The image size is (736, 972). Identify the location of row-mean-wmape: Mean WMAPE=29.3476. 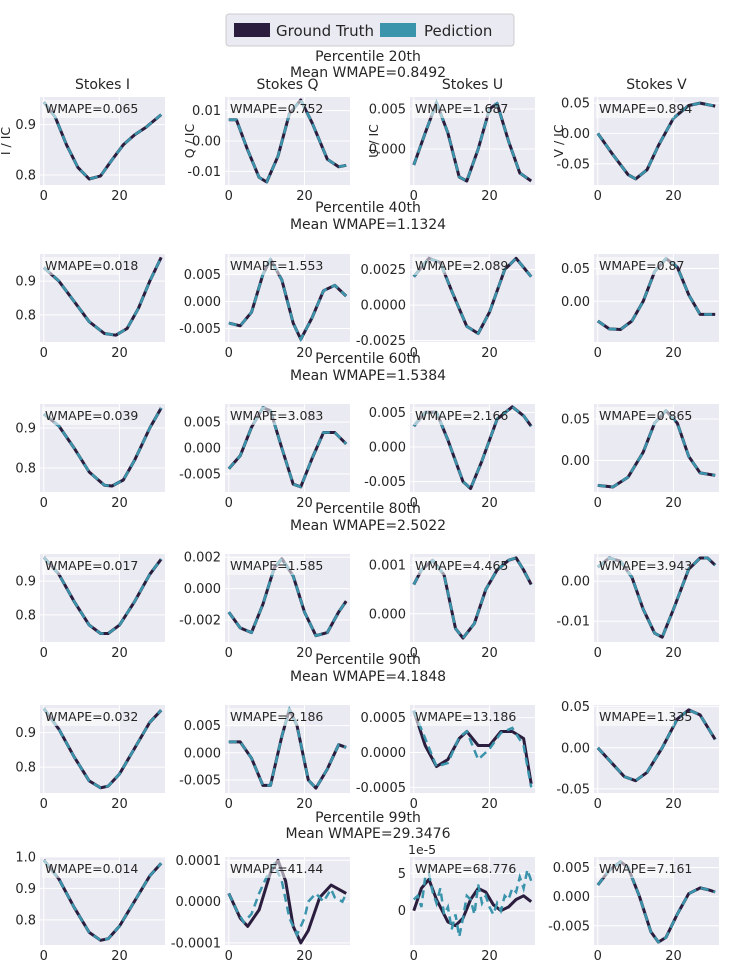
(367, 834).